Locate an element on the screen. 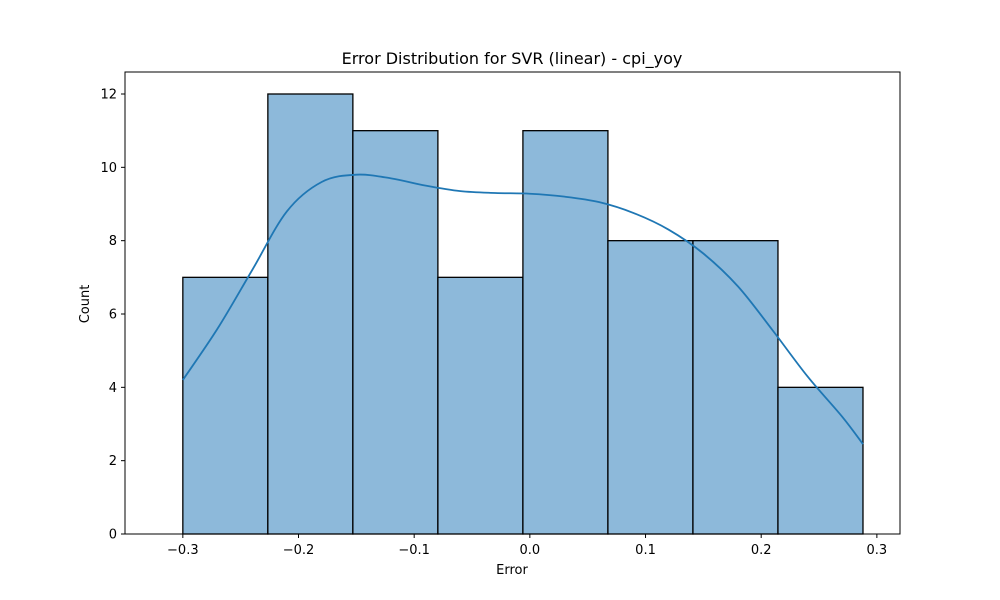  x-tick-label: 0.2 is located at coordinates (761, 550).